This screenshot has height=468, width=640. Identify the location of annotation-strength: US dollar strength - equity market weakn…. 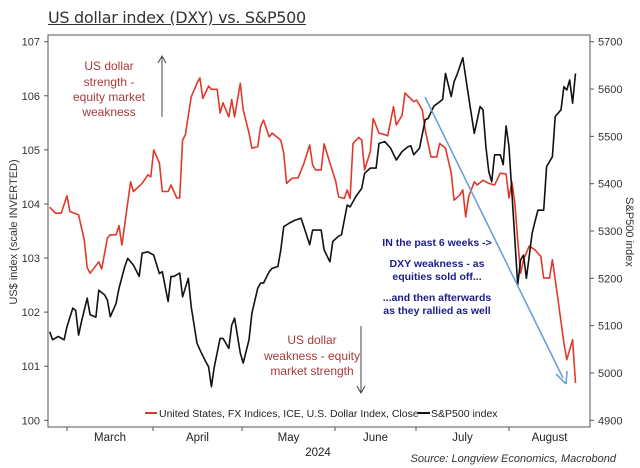
(109, 89).